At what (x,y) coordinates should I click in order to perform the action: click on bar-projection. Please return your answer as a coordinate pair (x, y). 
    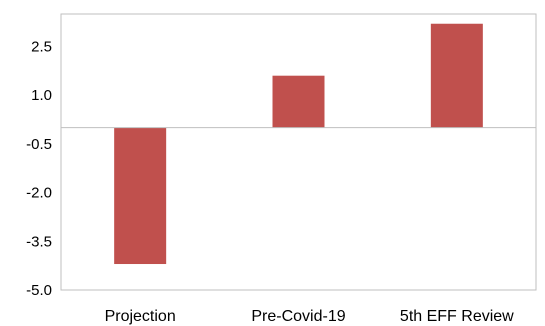
    Looking at the image, I should click on (140, 196).